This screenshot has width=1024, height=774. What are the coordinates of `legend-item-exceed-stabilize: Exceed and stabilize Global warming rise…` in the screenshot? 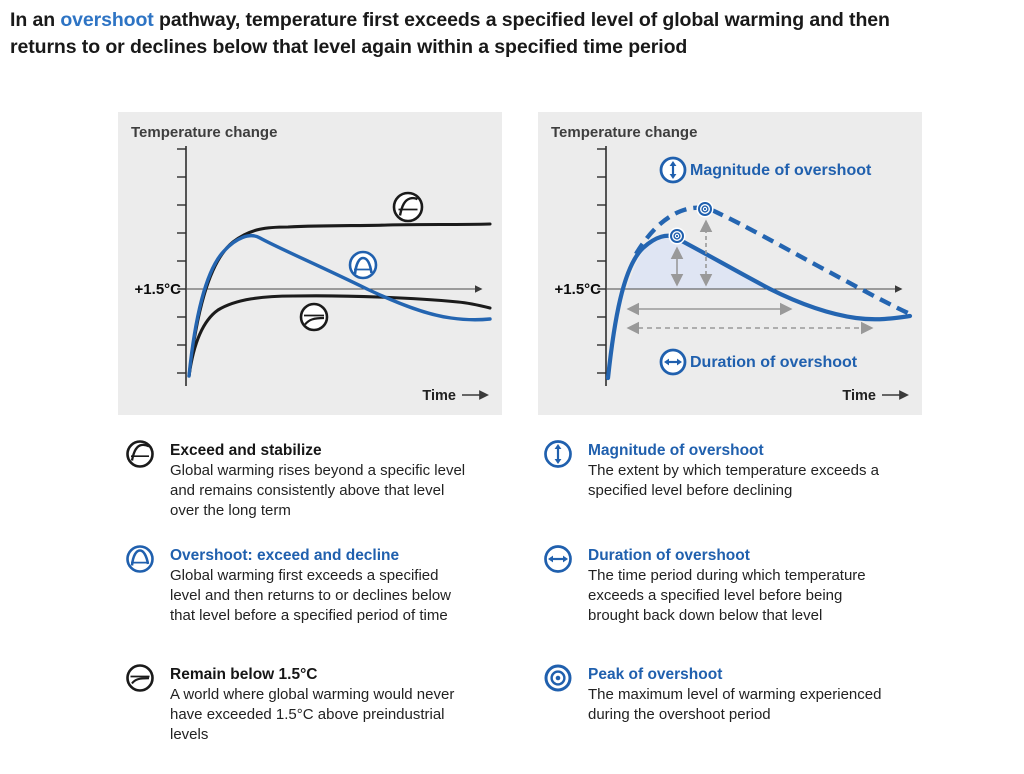 It's located at (330, 480).